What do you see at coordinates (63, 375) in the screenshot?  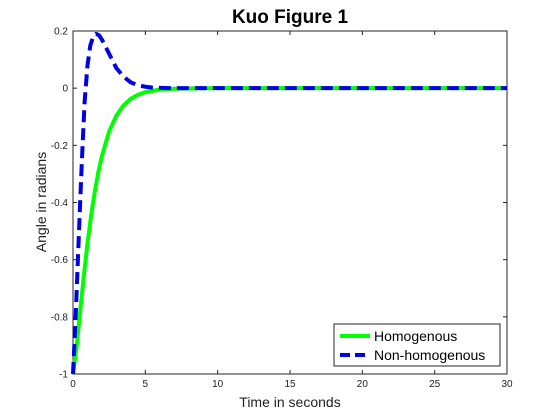 I see `y-tick-label: -1` at bounding box center [63, 375].